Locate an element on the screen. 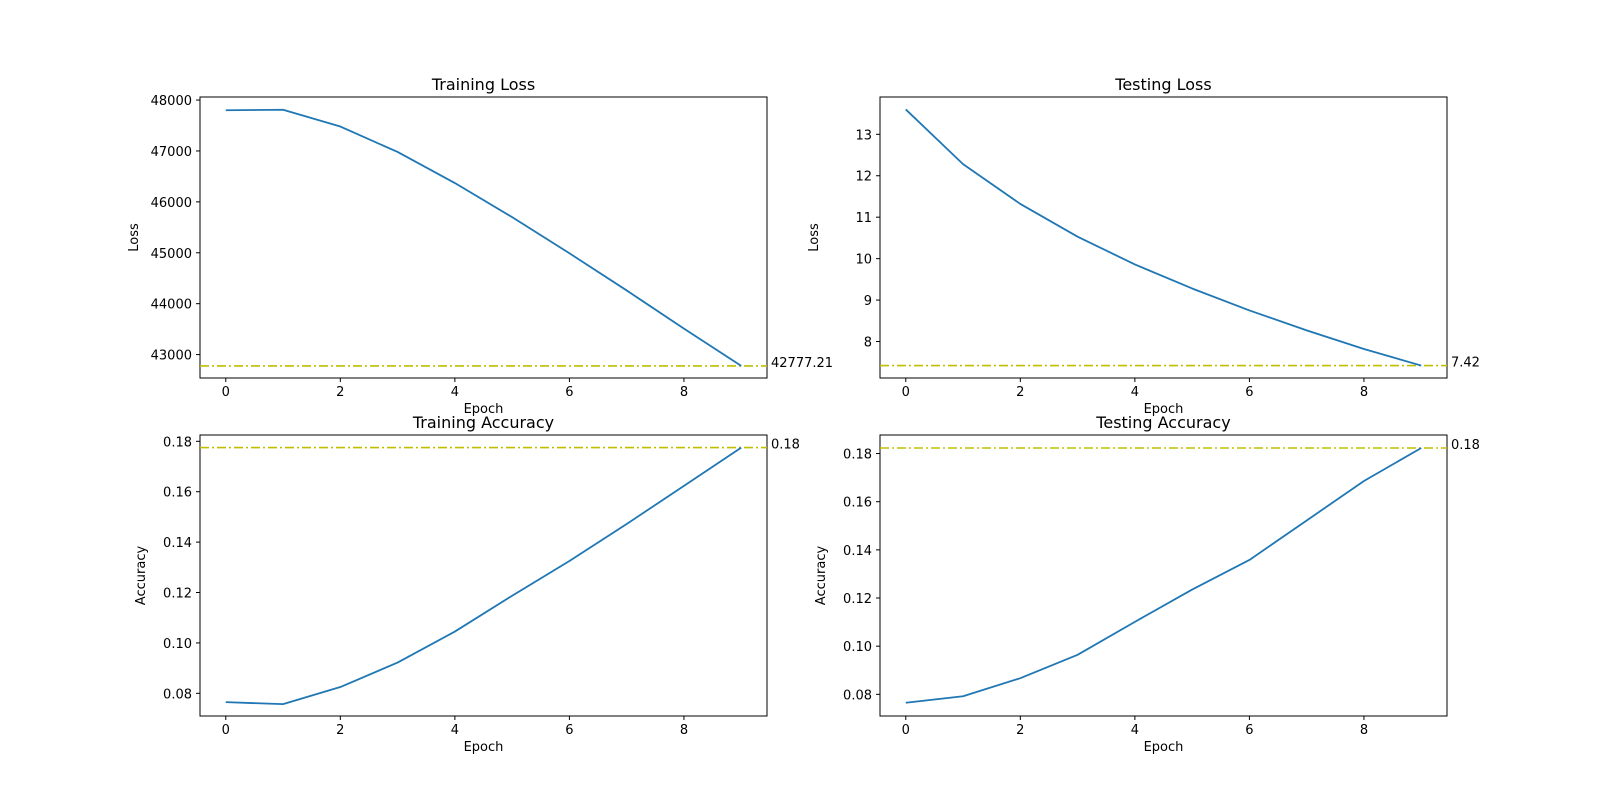 The width and height of the screenshot is (1600, 800). y-tick-label: 12 is located at coordinates (863, 177).